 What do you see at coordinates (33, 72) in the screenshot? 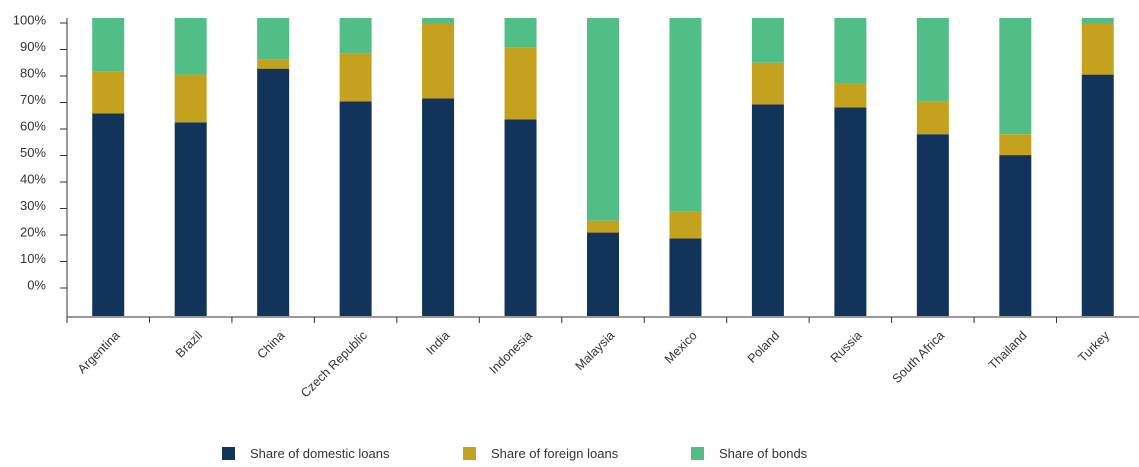
I see `y-tick-label: 80%` at bounding box center [33, 72].